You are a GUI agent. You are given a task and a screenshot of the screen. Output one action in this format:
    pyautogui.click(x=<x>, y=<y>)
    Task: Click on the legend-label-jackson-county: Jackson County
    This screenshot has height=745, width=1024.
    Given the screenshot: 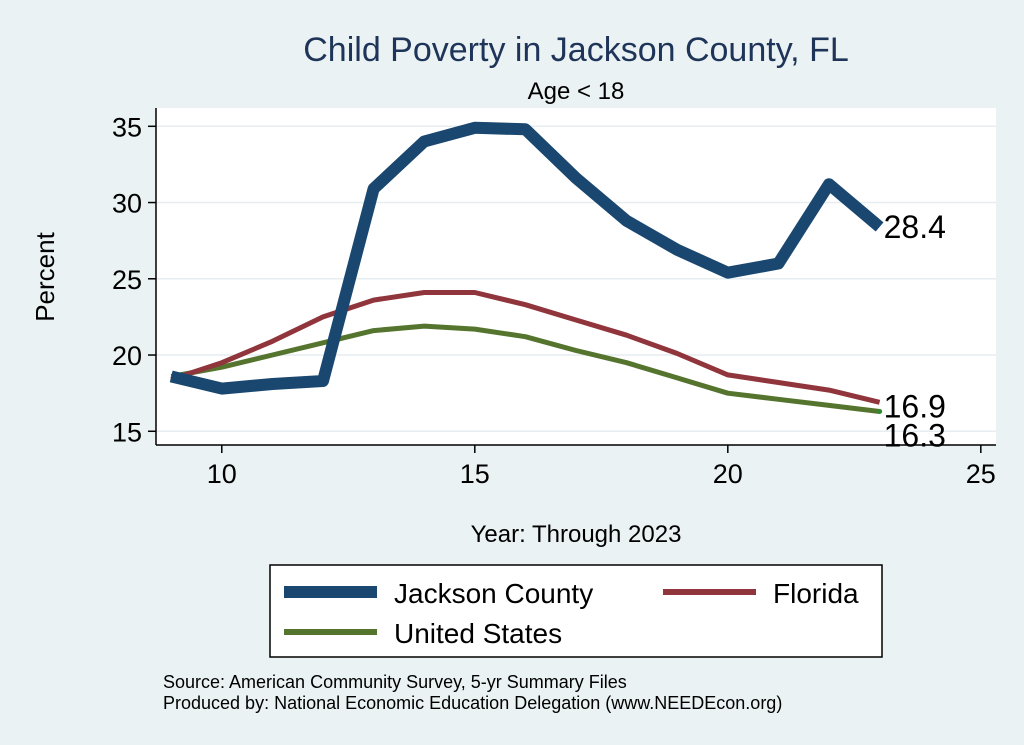 What is the action you would take?
    pyautogui.click(x=493, y=593)
    